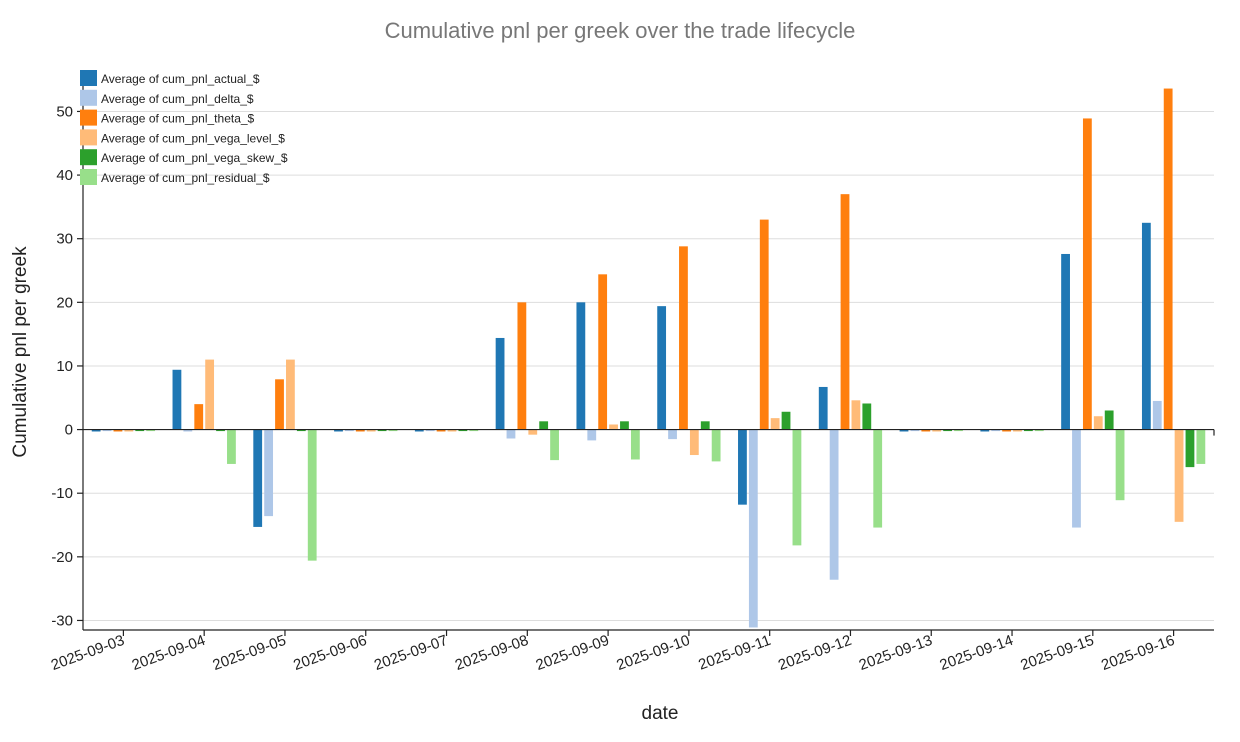 The width and height of the screenshot is (1240, 742). Describe the element at coordinates (62, 620) in the screenshot. I see `y-tick-label: -30` at that location.